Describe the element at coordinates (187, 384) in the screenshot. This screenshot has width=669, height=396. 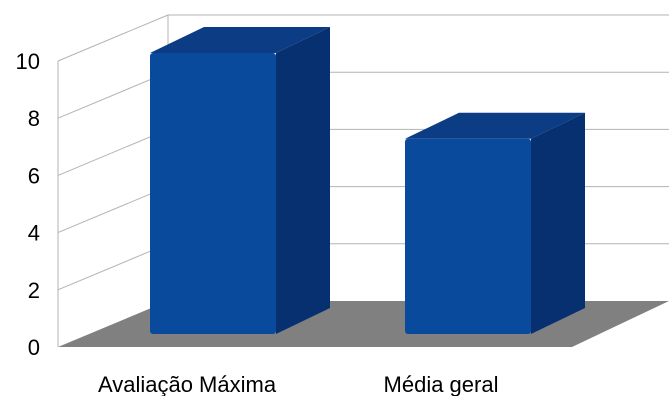
I see `category-label-avaliacao-maxima: Avaliação Máxima` at that location.